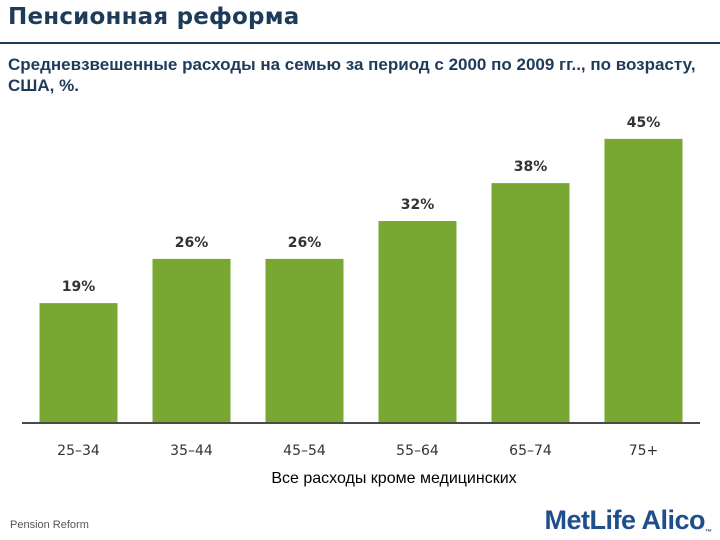  What do you see at coordinates (418, 205) in the screenshot?
I see `value-label-55–64: 32%` at bounding box center [418, 205].